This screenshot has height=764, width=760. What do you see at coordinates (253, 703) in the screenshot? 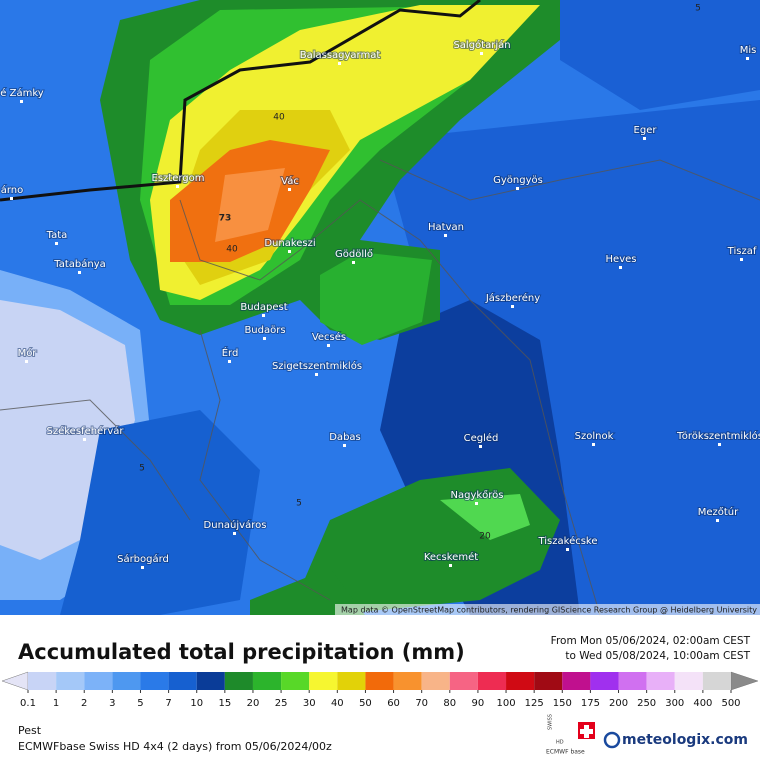
I see `legend-tick-label: 20` at bounding box center [253, 703].